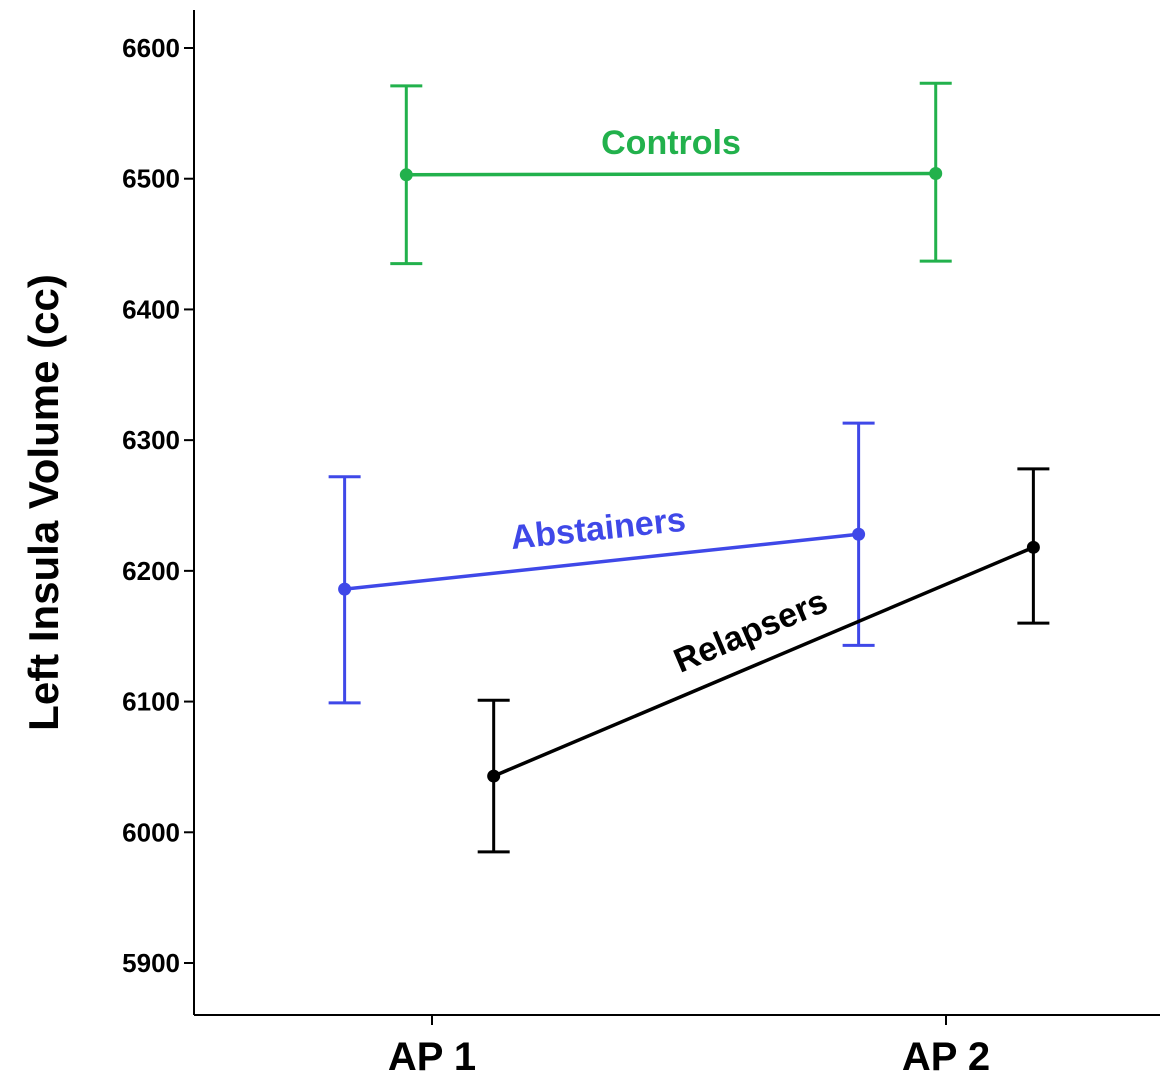 The image size is (1168, 1083). Describe the element at coordinates (151, 702) in the screenshot. I see `y-tick-label: 6100` at that location.